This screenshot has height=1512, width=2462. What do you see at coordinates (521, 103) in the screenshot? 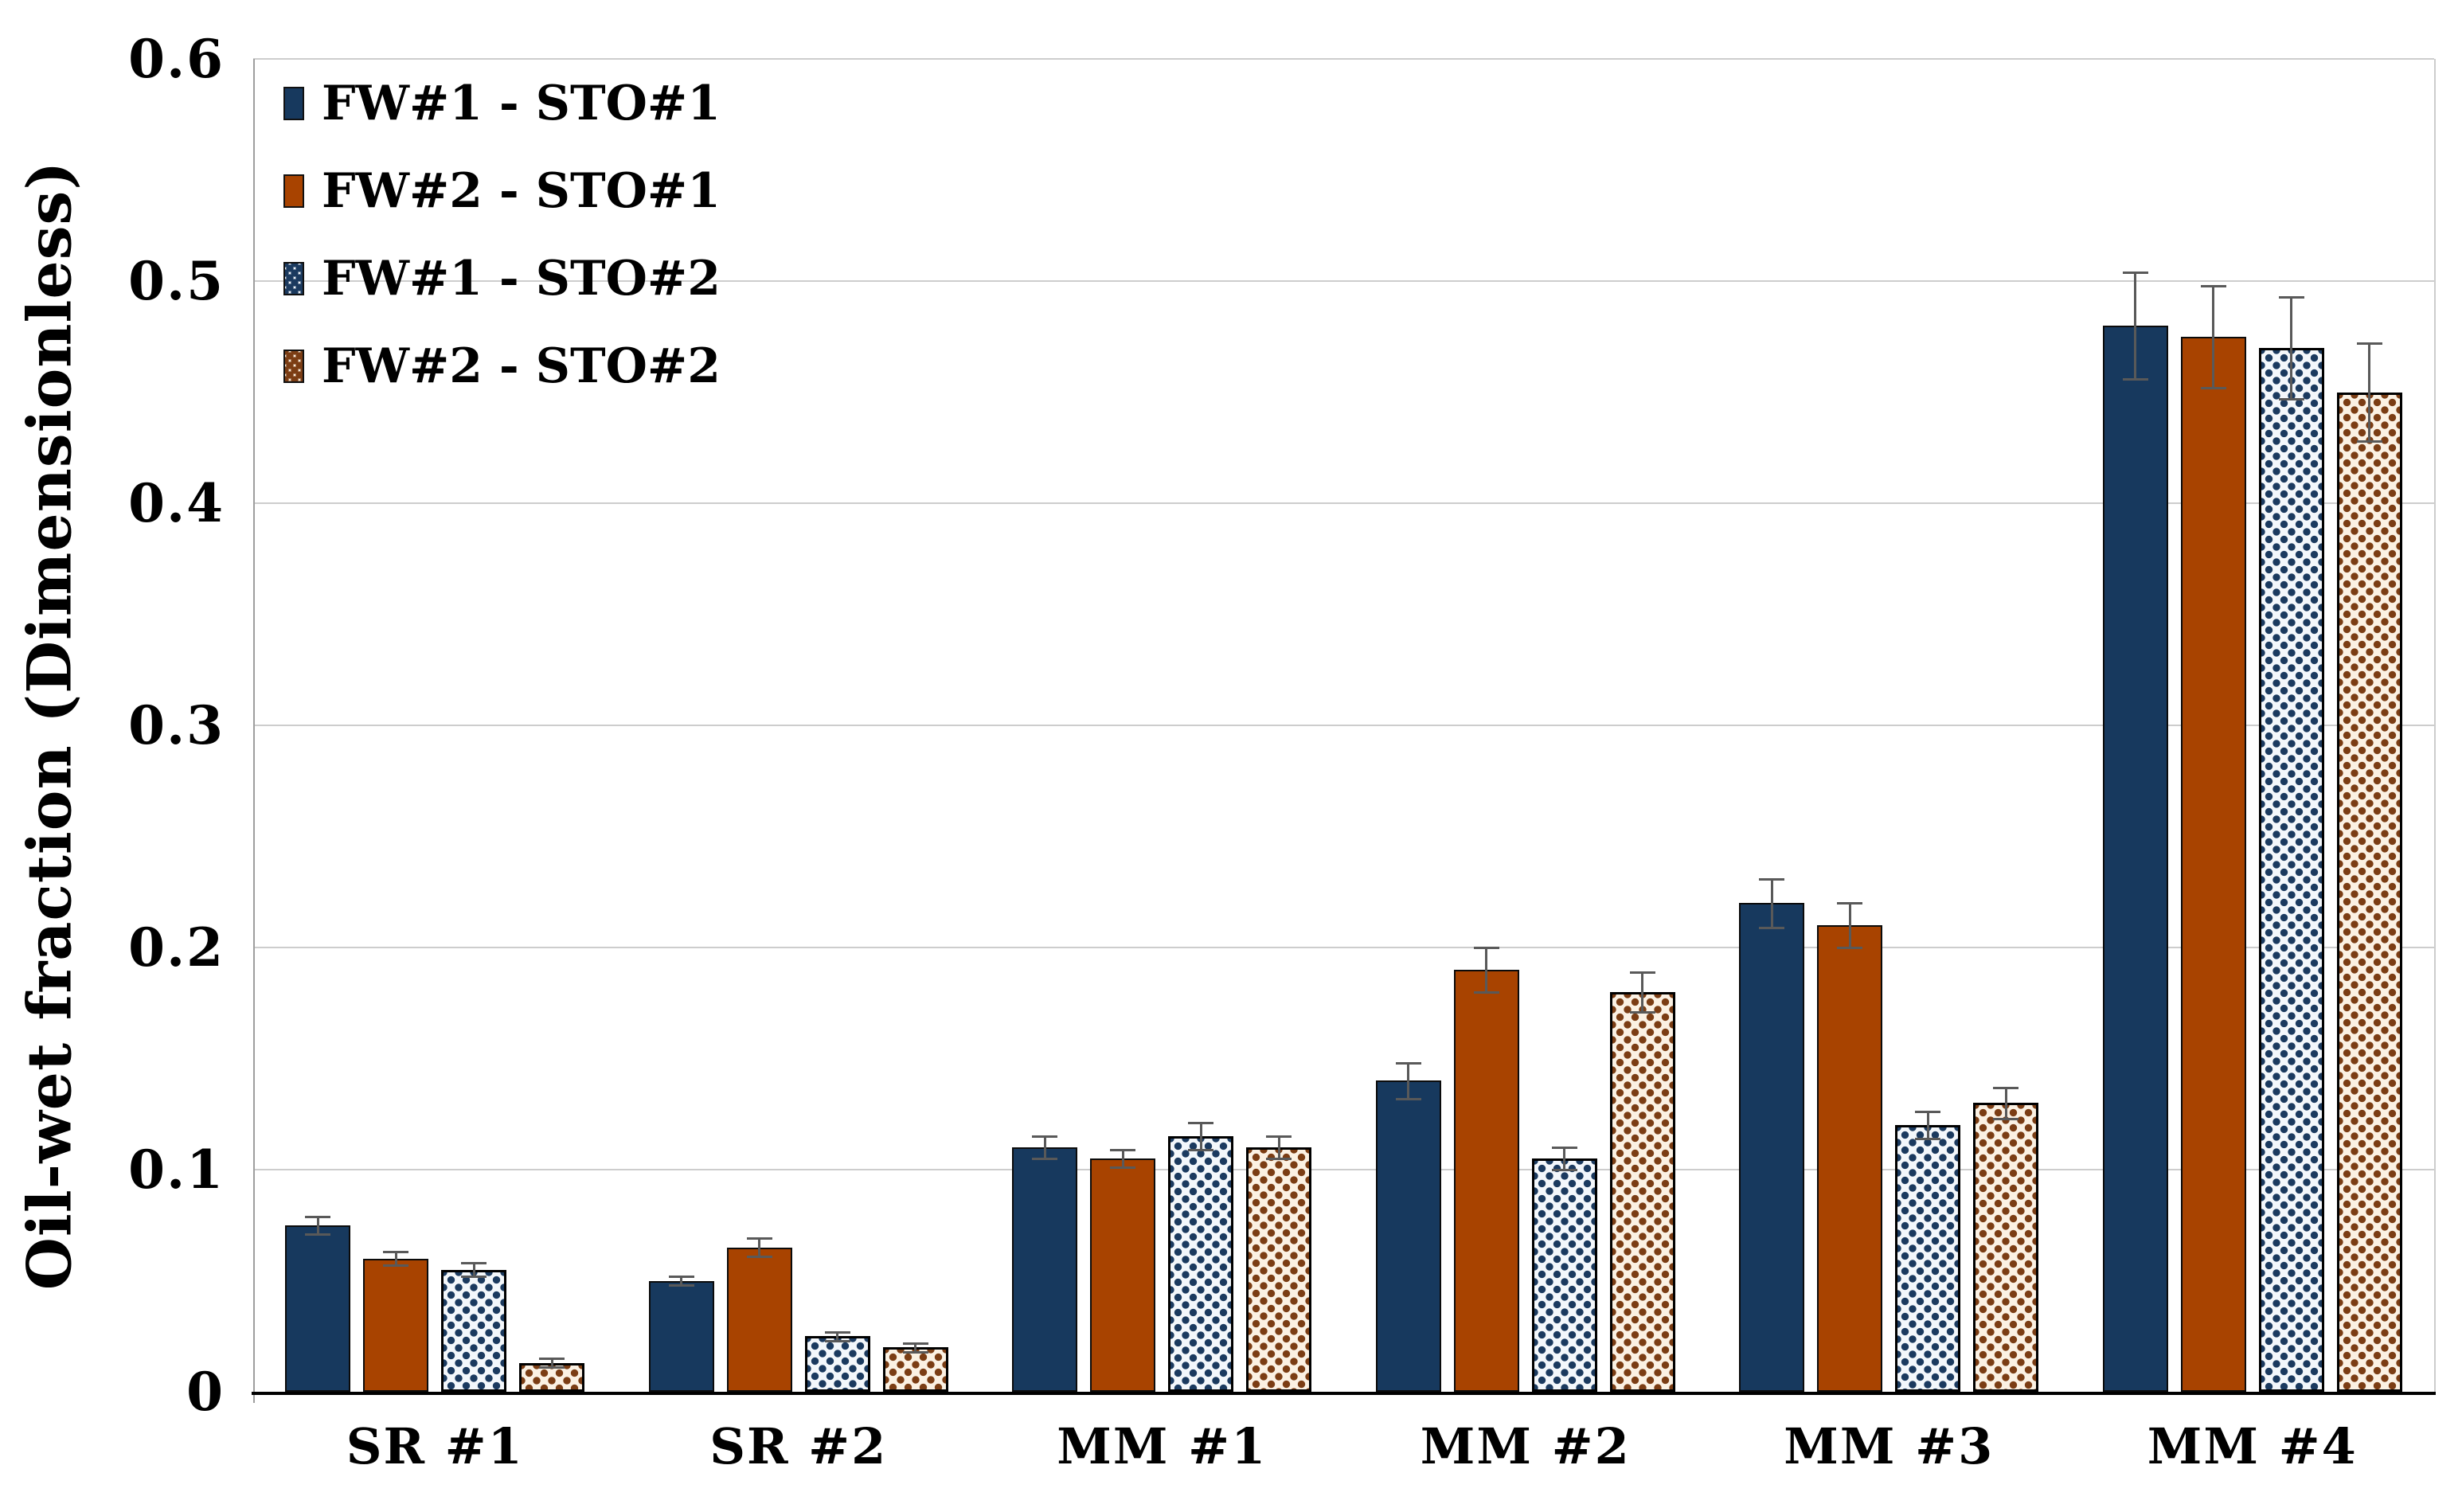
I see `legend-label-1: FW#1 - STO#1` at bounding box center [521, 103].